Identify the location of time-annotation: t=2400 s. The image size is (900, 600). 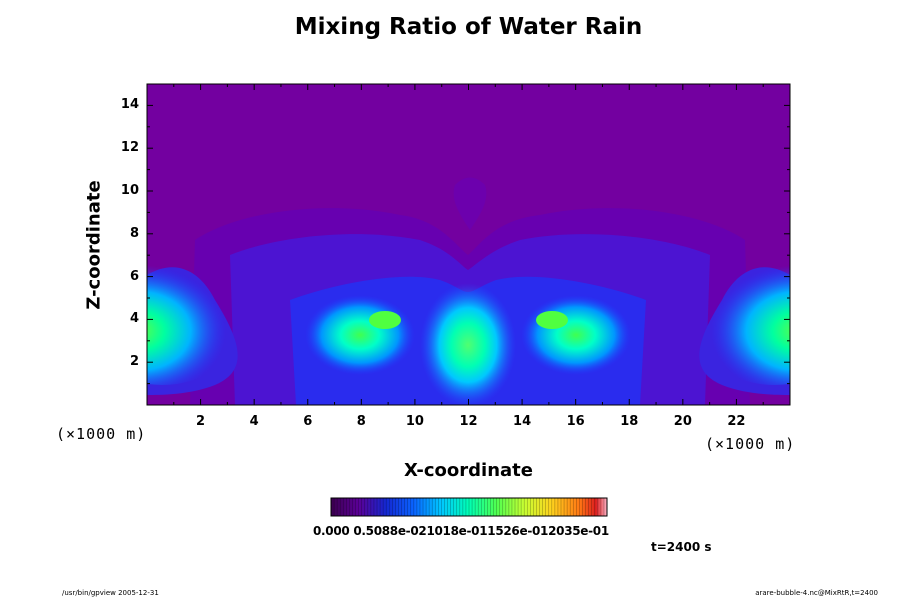
(681, 547).